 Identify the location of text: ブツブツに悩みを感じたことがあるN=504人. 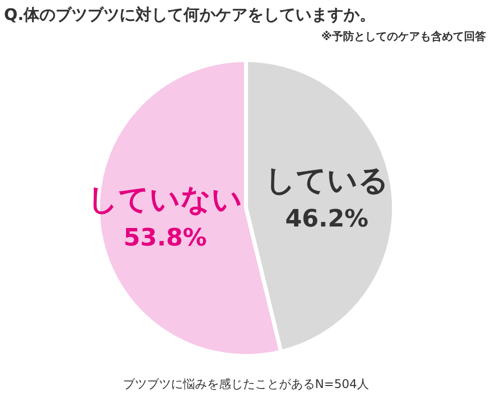
(246, 384).